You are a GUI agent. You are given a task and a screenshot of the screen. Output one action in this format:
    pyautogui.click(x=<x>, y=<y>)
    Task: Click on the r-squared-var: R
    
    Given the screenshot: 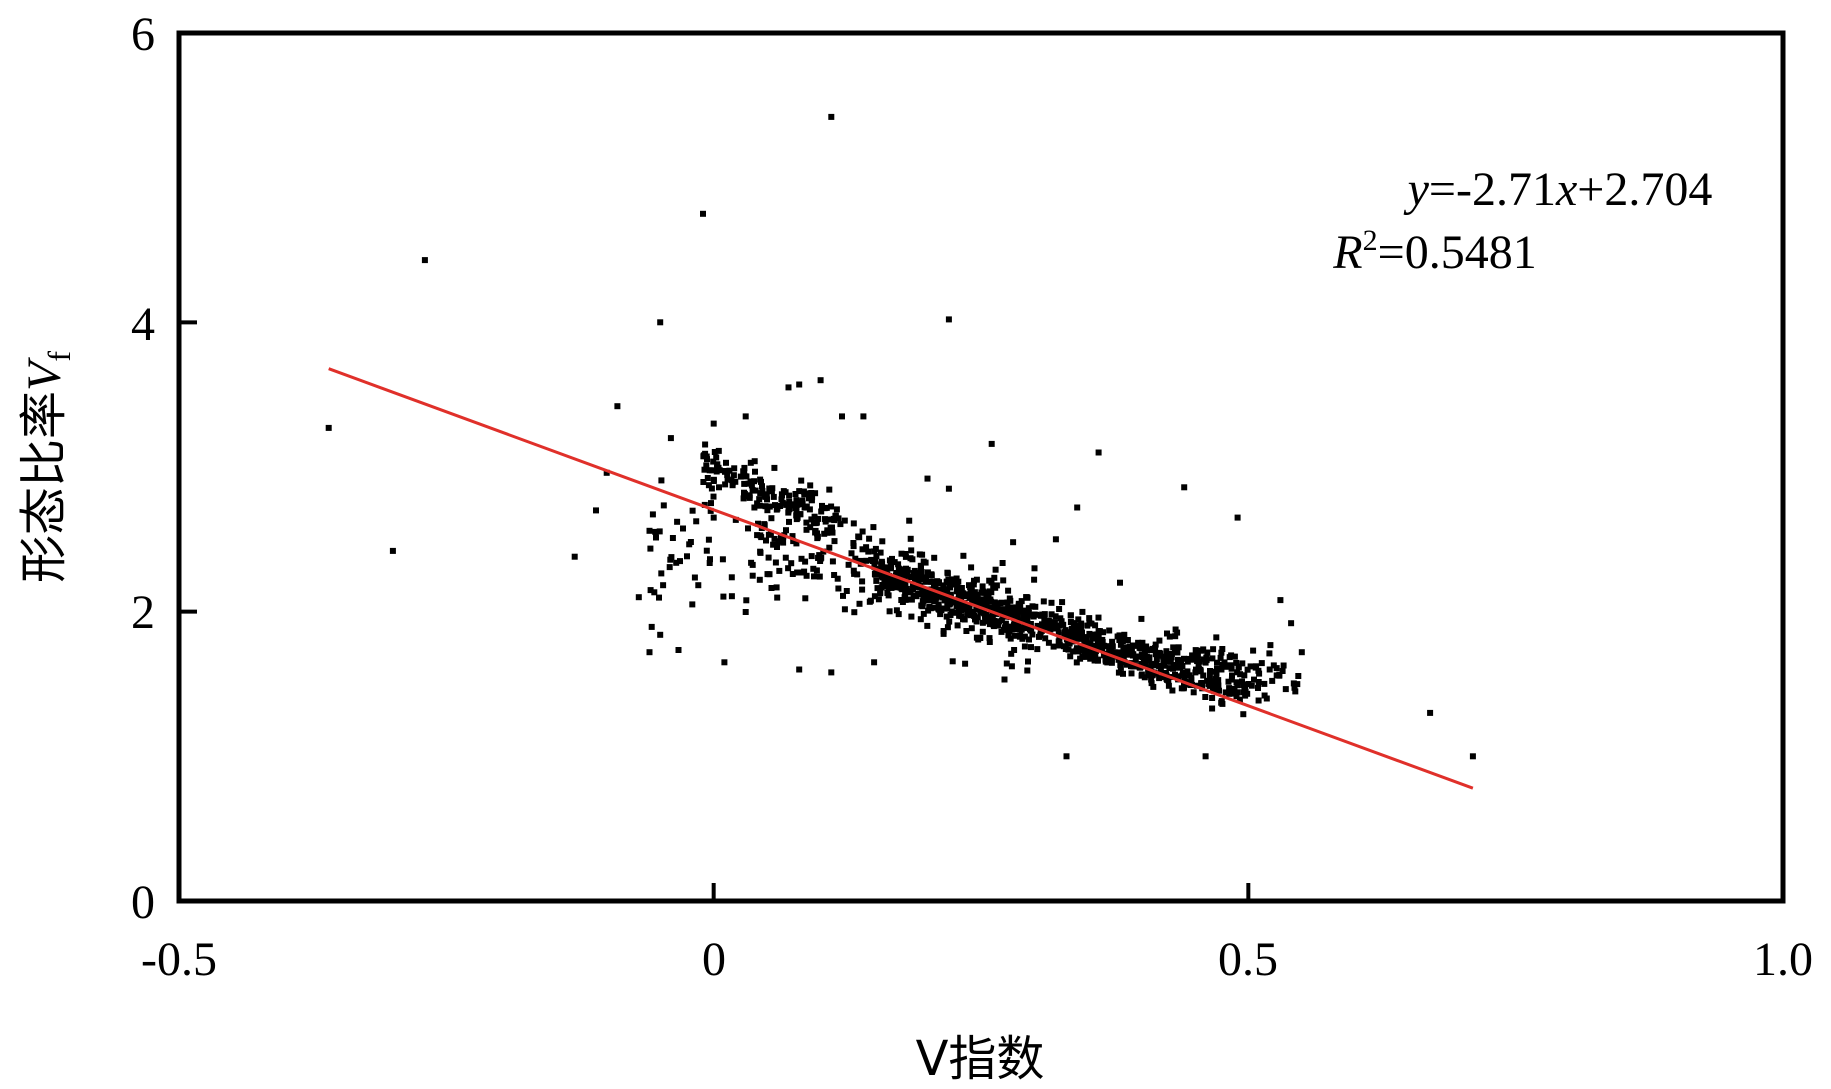 What is the action you would take?
    pyautogui.click(x=1347, y=252)
    